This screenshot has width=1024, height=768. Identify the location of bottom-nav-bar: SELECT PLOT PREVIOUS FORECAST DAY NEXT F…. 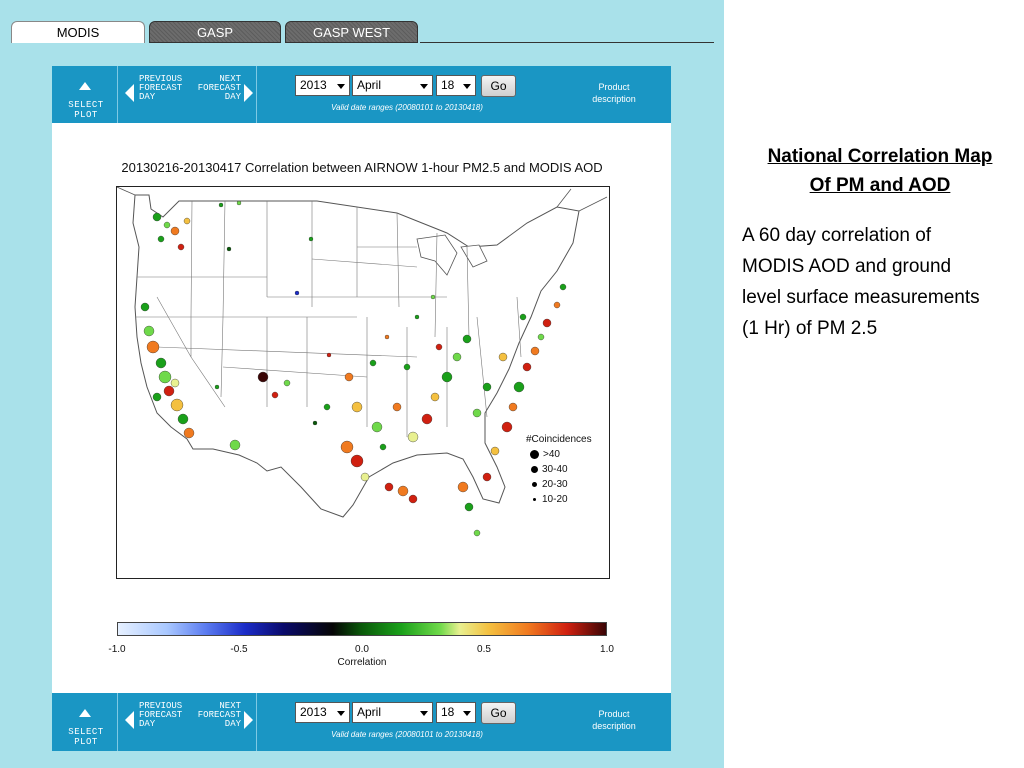
(361, 722).